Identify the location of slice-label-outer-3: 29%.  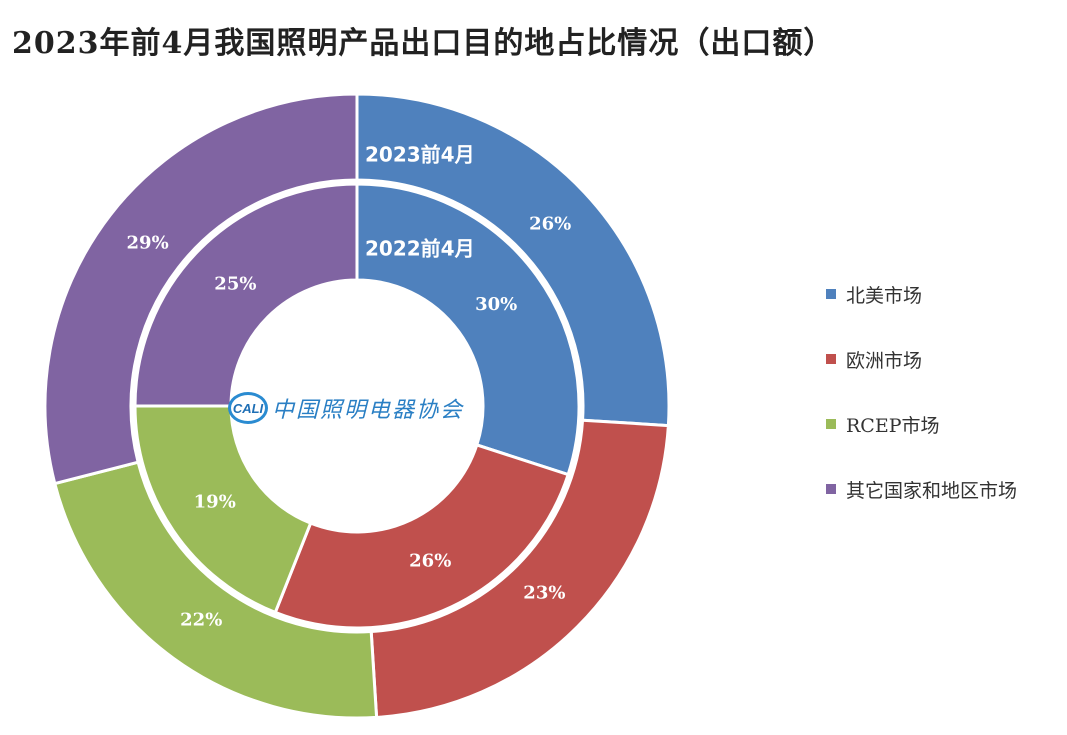
(148, 243).